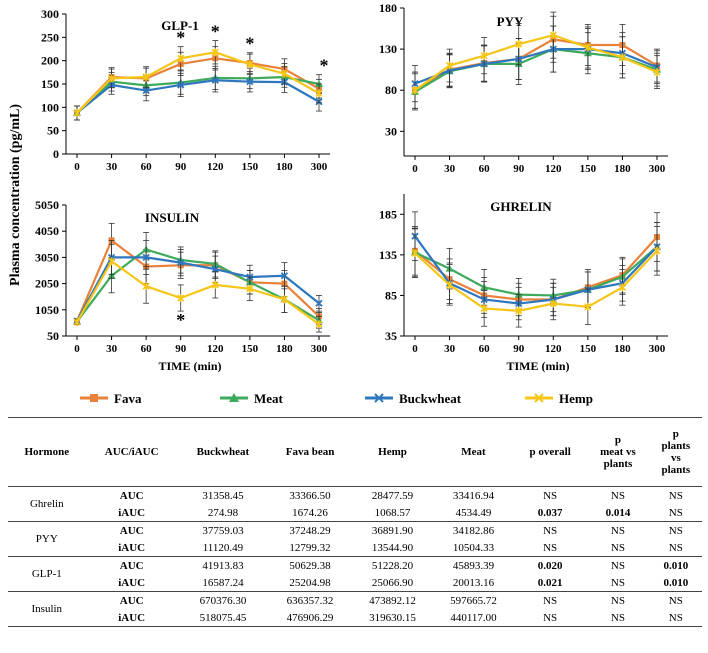 This screenshot has width=708, height=653. What do you see at coordinates (588, 349) in the screenshot?
I see `ghrelin-x-tick-label: 150` at bounding box center [588, 349].